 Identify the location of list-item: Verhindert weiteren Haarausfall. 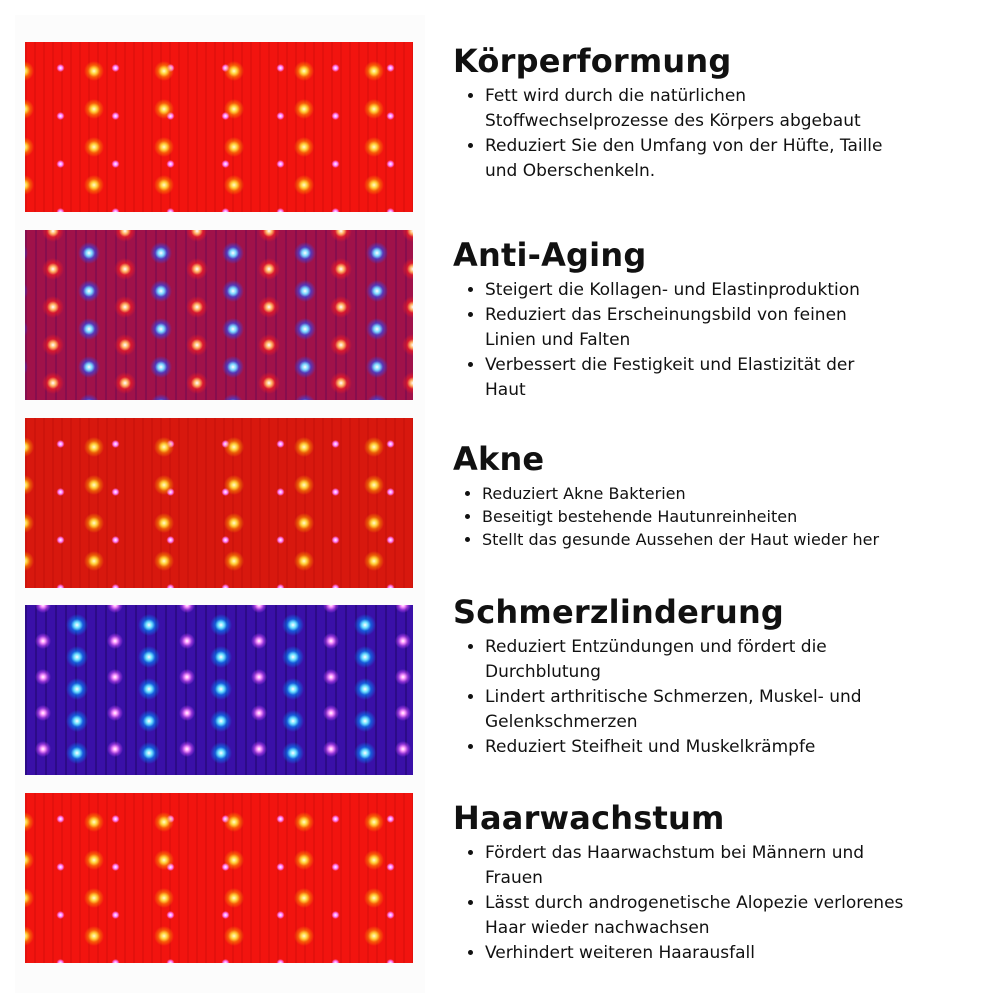
(729, 953).